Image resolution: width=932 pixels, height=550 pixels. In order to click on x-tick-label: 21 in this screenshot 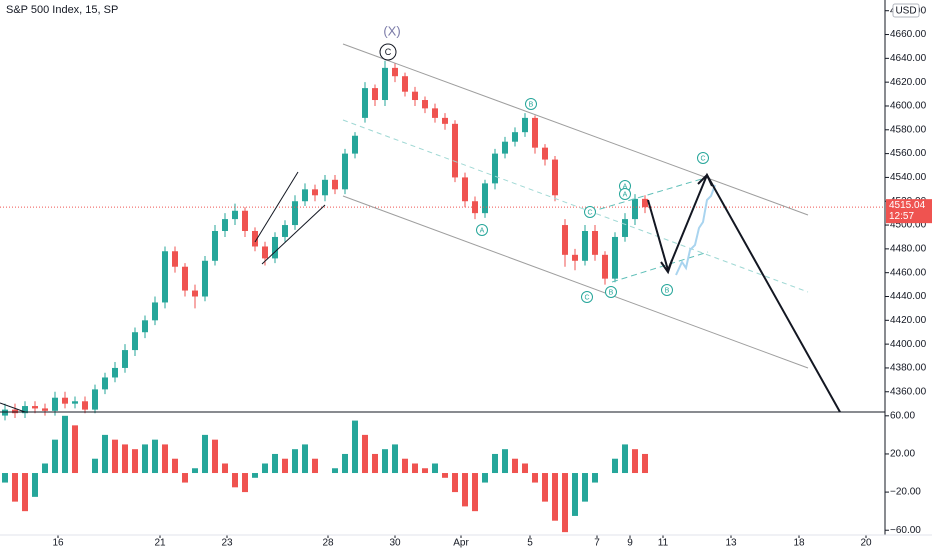, I will do `click(160, 543)`.